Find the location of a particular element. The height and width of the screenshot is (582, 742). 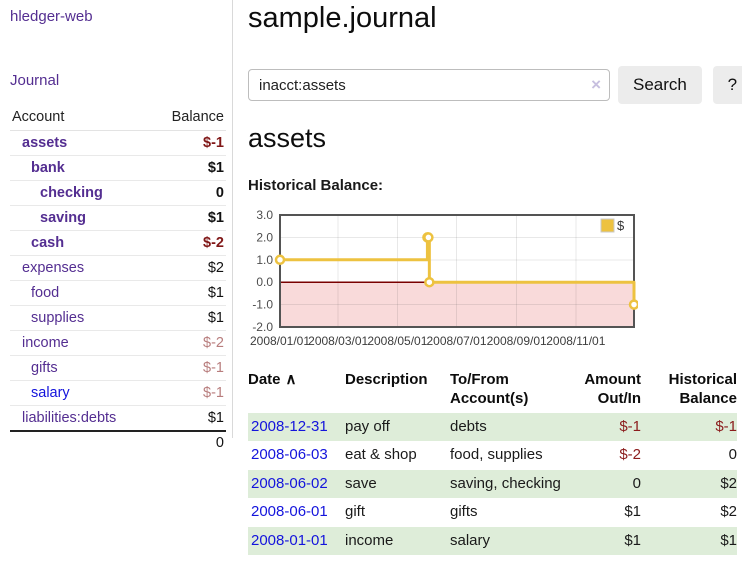

transaction-amount: $-2 is located at coordinates (630, 454).